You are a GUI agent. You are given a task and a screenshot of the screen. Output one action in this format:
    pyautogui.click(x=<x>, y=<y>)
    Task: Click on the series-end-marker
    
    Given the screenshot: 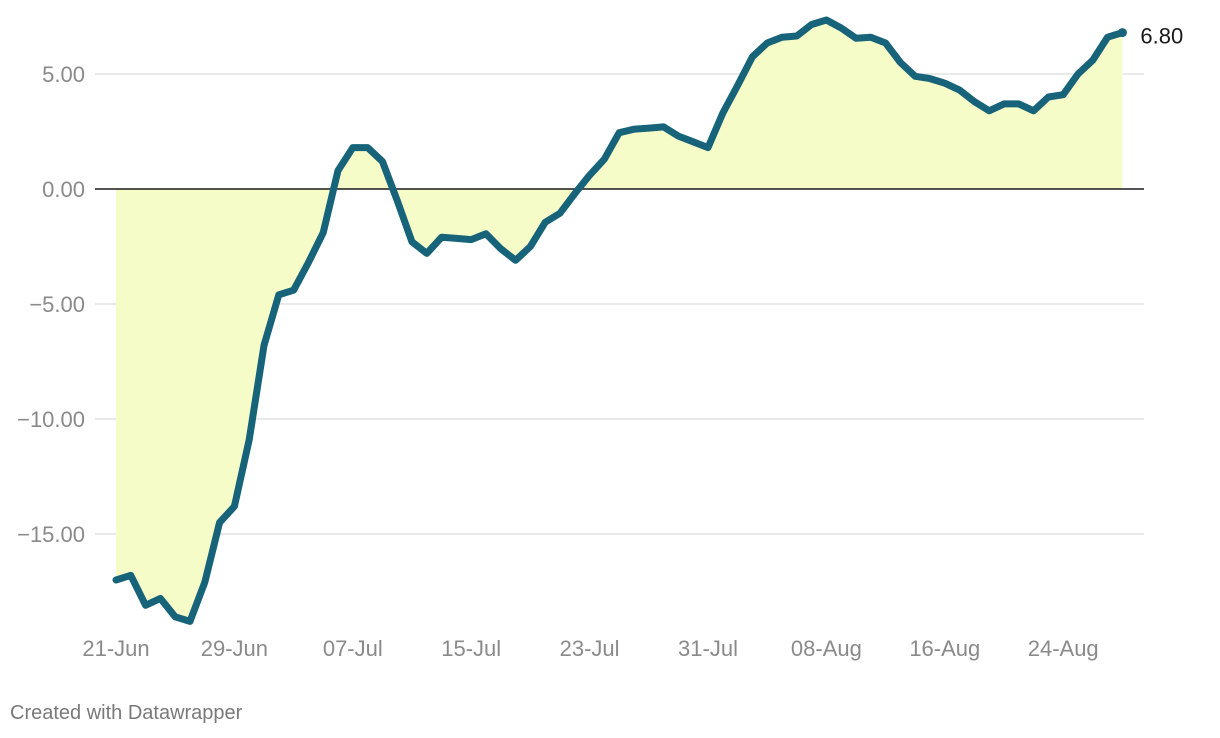 What is the action you would take?
    pyautogui.click(x=1122, y=33)
    